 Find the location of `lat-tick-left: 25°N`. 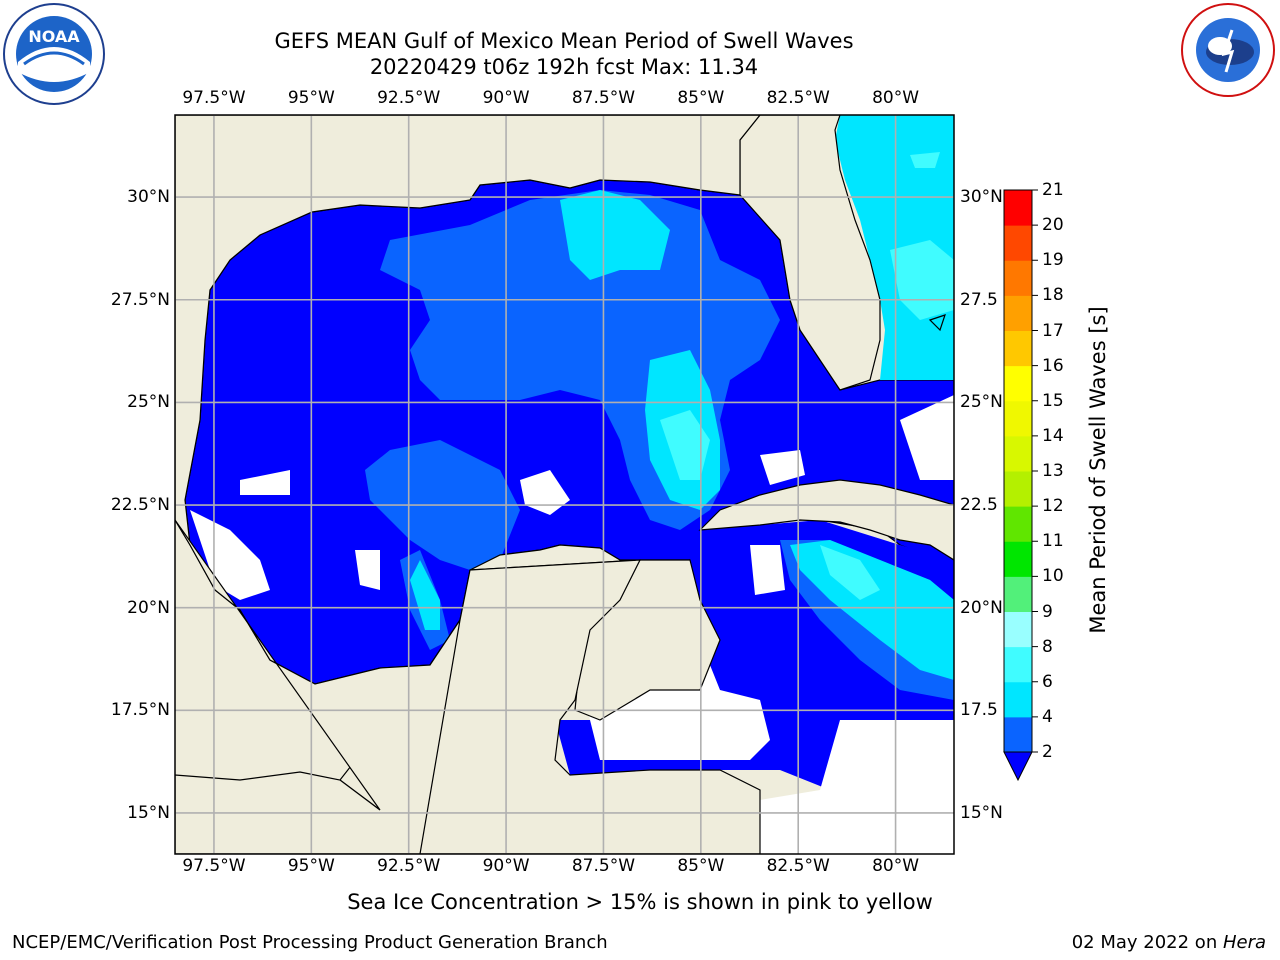

lat-tick-left: 25°N is located at coordinates (148, 402).